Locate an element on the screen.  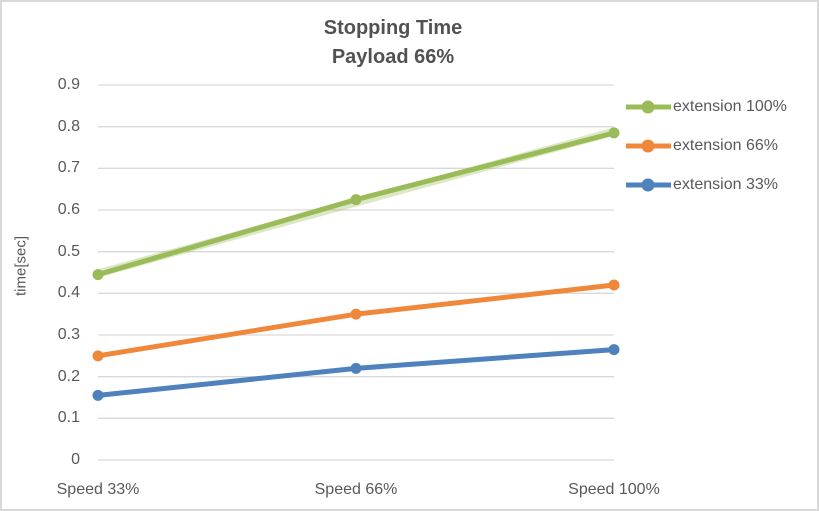
y-tick-label: 0 is located at coordinates (75, 459).